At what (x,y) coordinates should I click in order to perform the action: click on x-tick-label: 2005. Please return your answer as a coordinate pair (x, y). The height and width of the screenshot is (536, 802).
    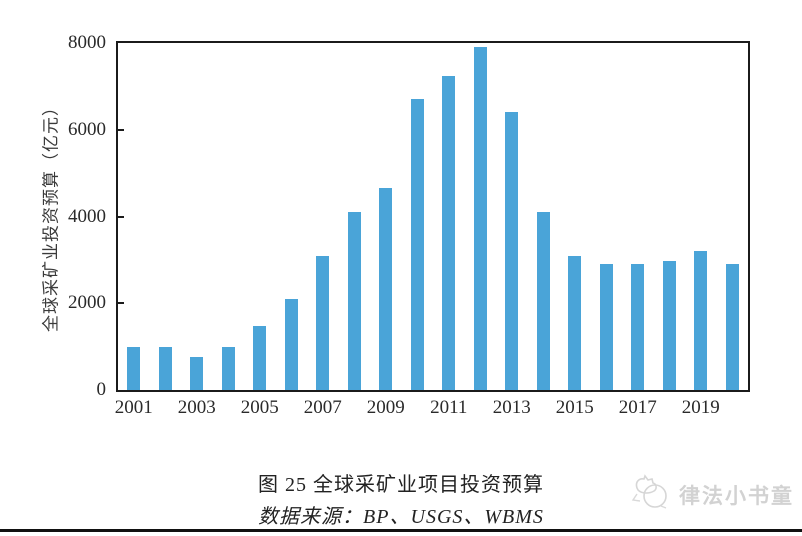
    Looking at the image, I should click on (259, 407).